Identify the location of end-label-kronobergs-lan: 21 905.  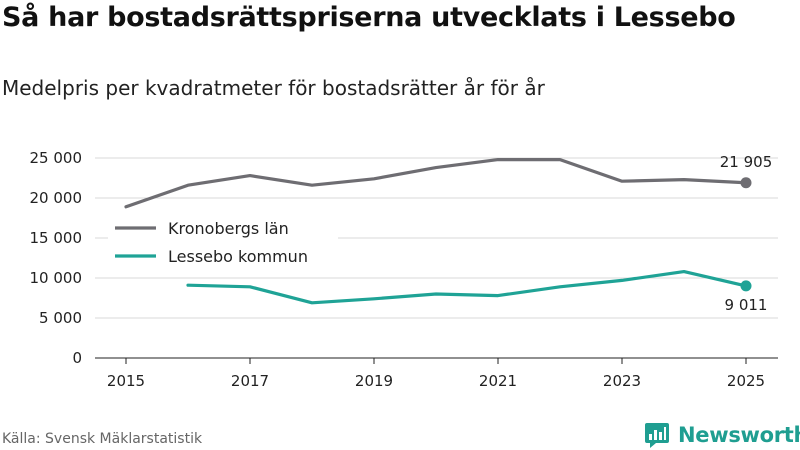
(746, 162).